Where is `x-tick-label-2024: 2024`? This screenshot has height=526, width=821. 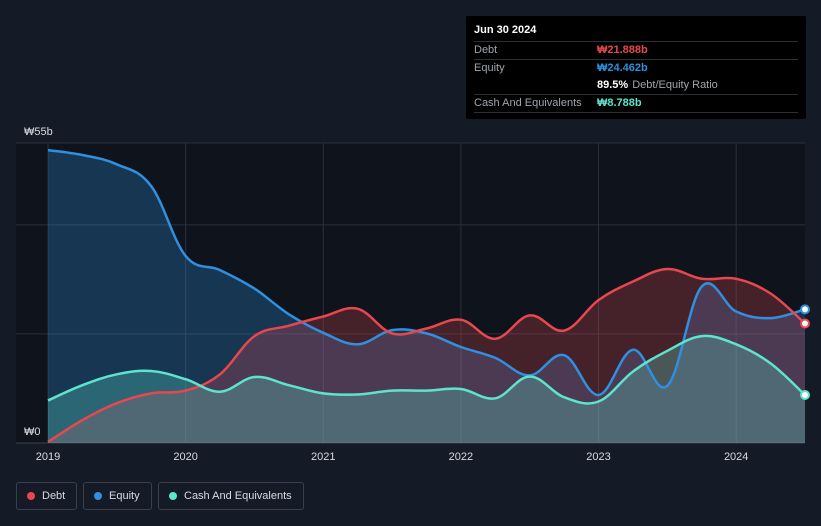
x-tick-label-2024: 2024 is located at coordinates (736, 457).